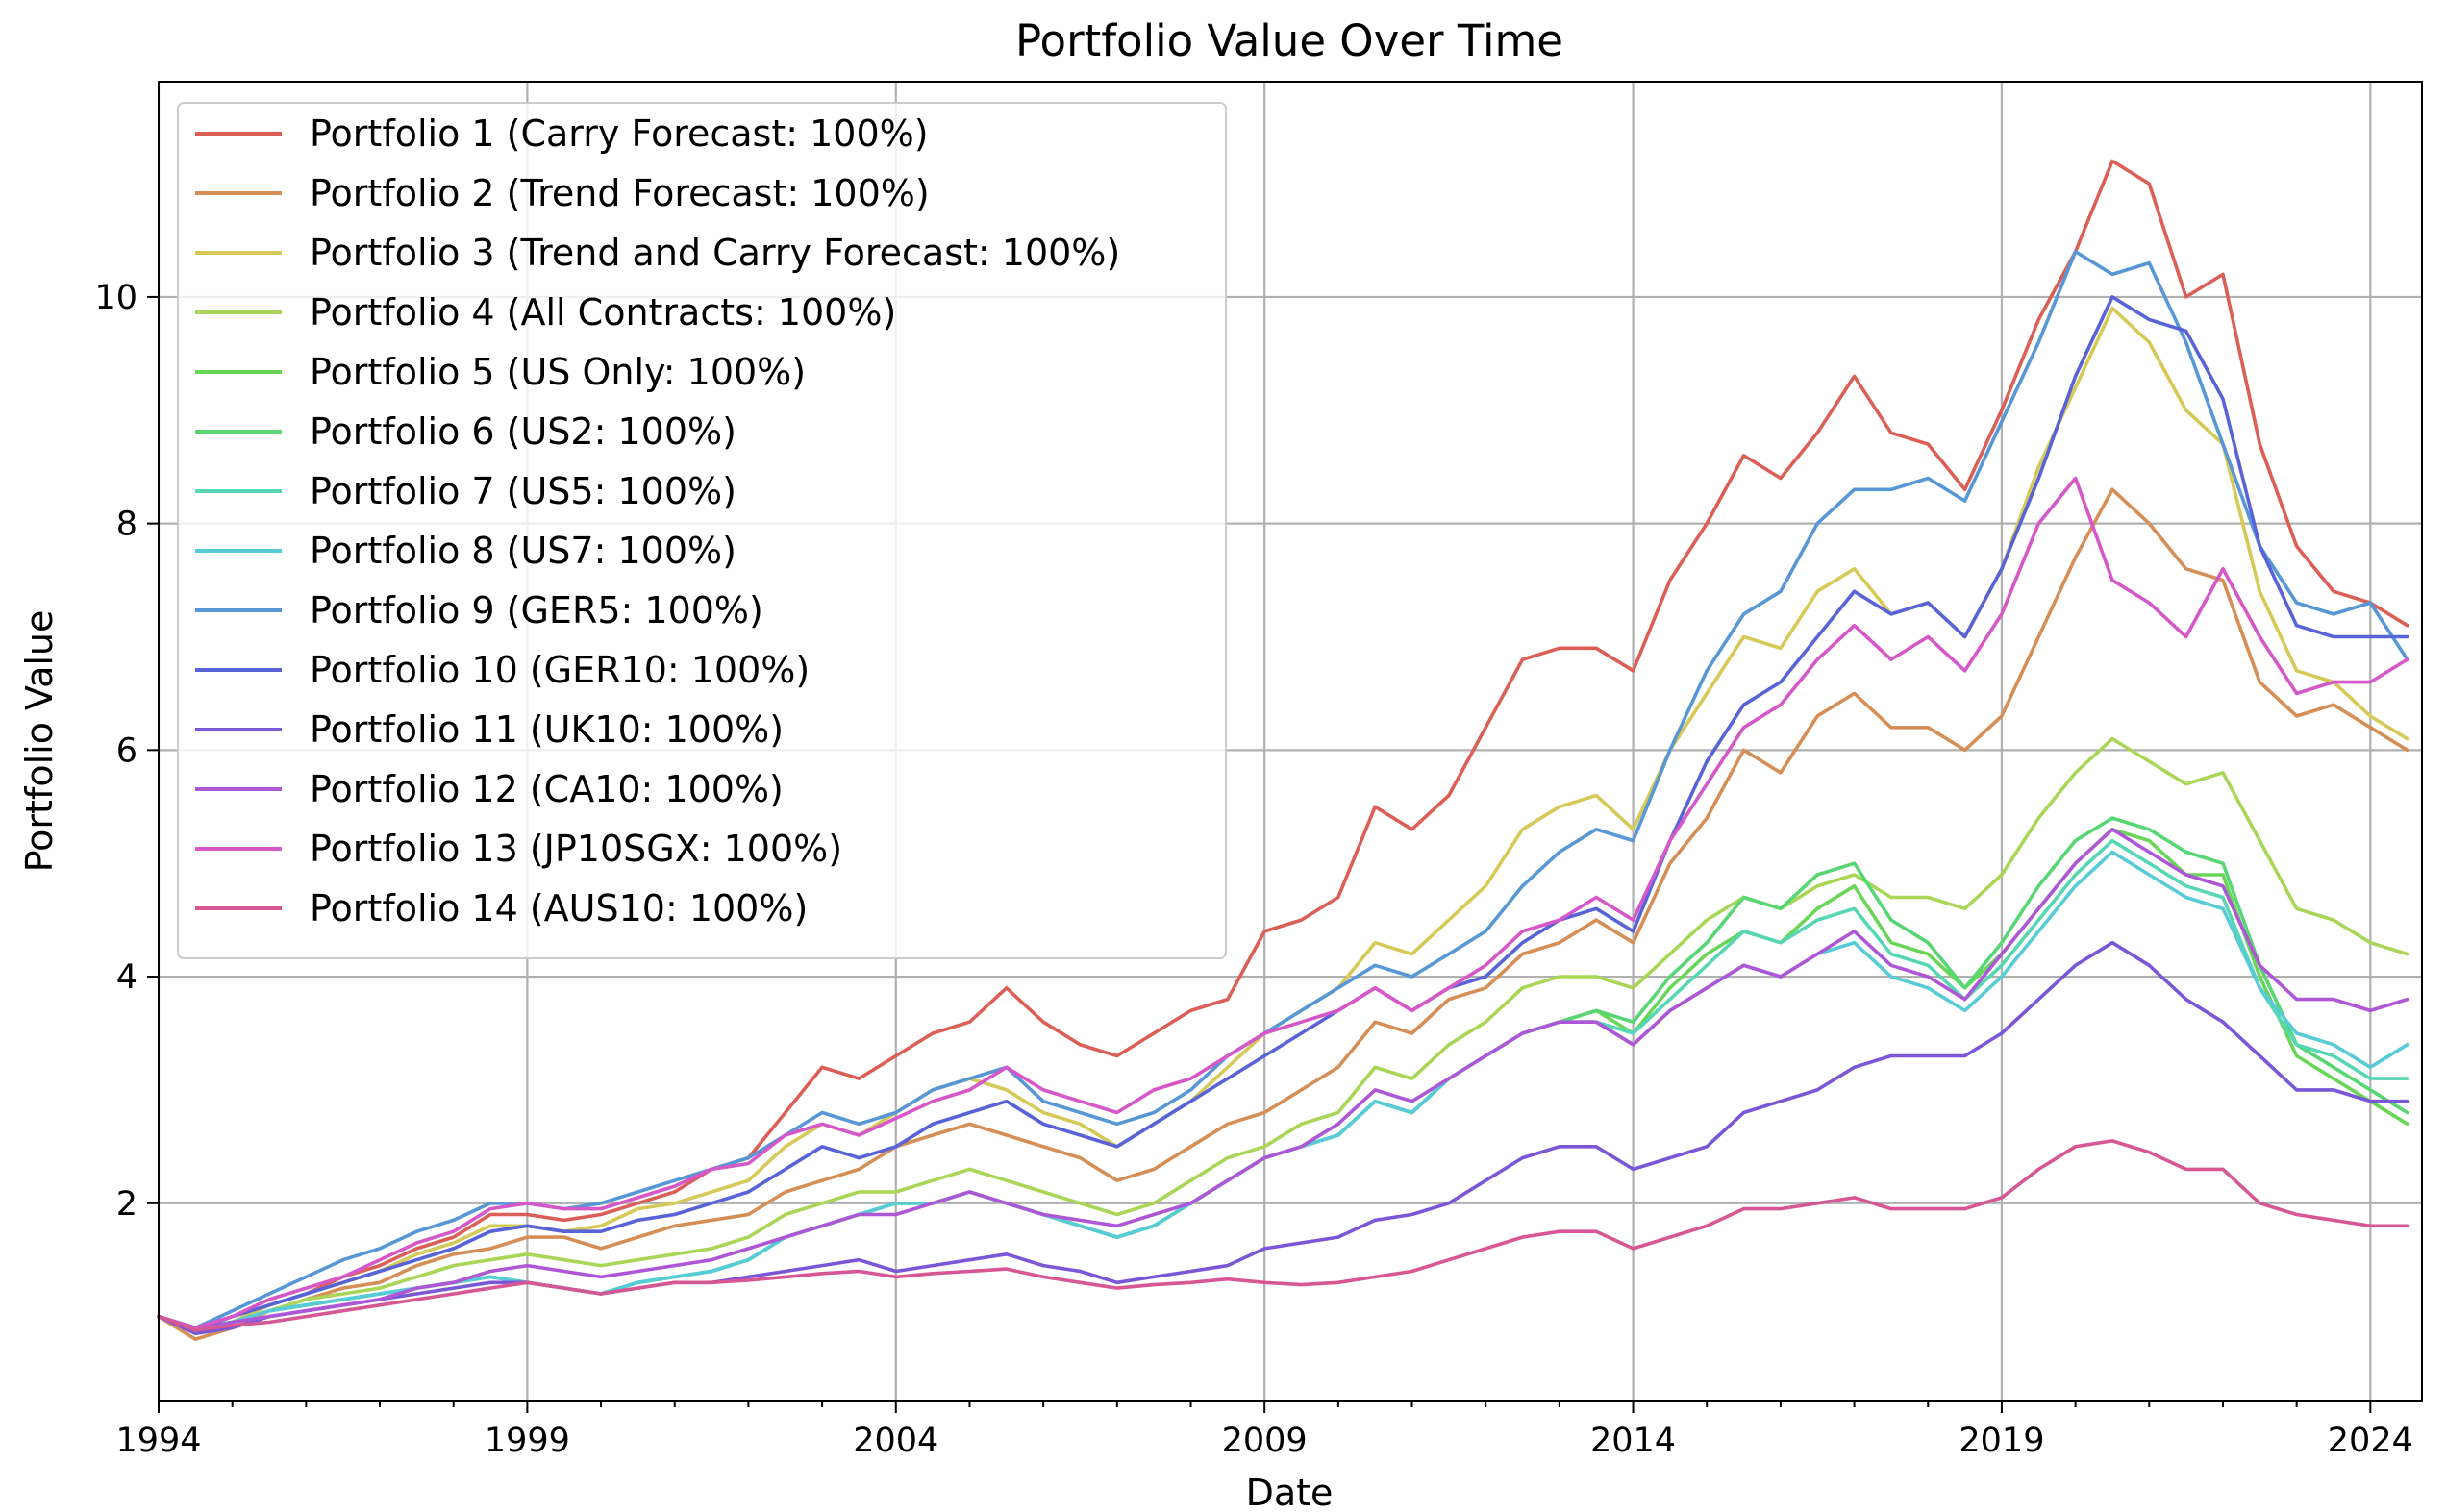  Describe the element at coordinates (2370, 1441) in the screenshot. I see `x-tick-label: 2024` at that location.